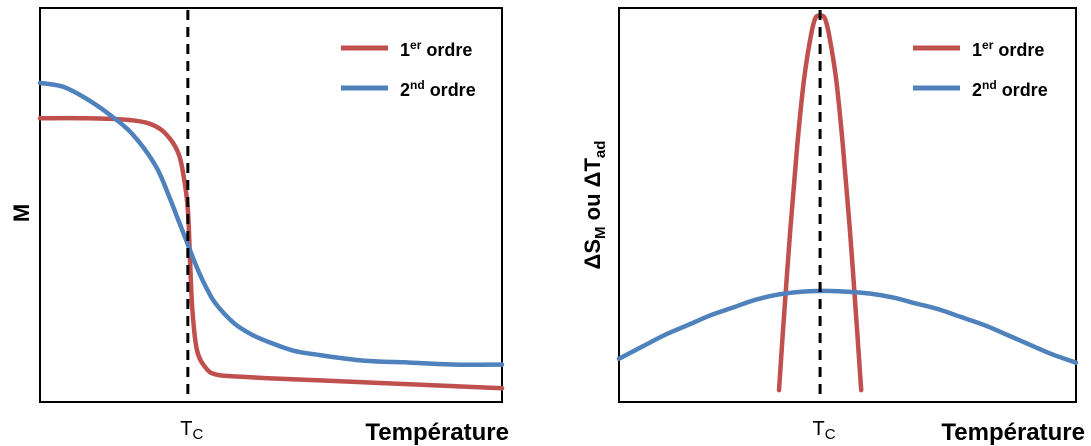  Describe the element at coordinates (847, 326) in the screenshot. I see `series-line-second` at that location.